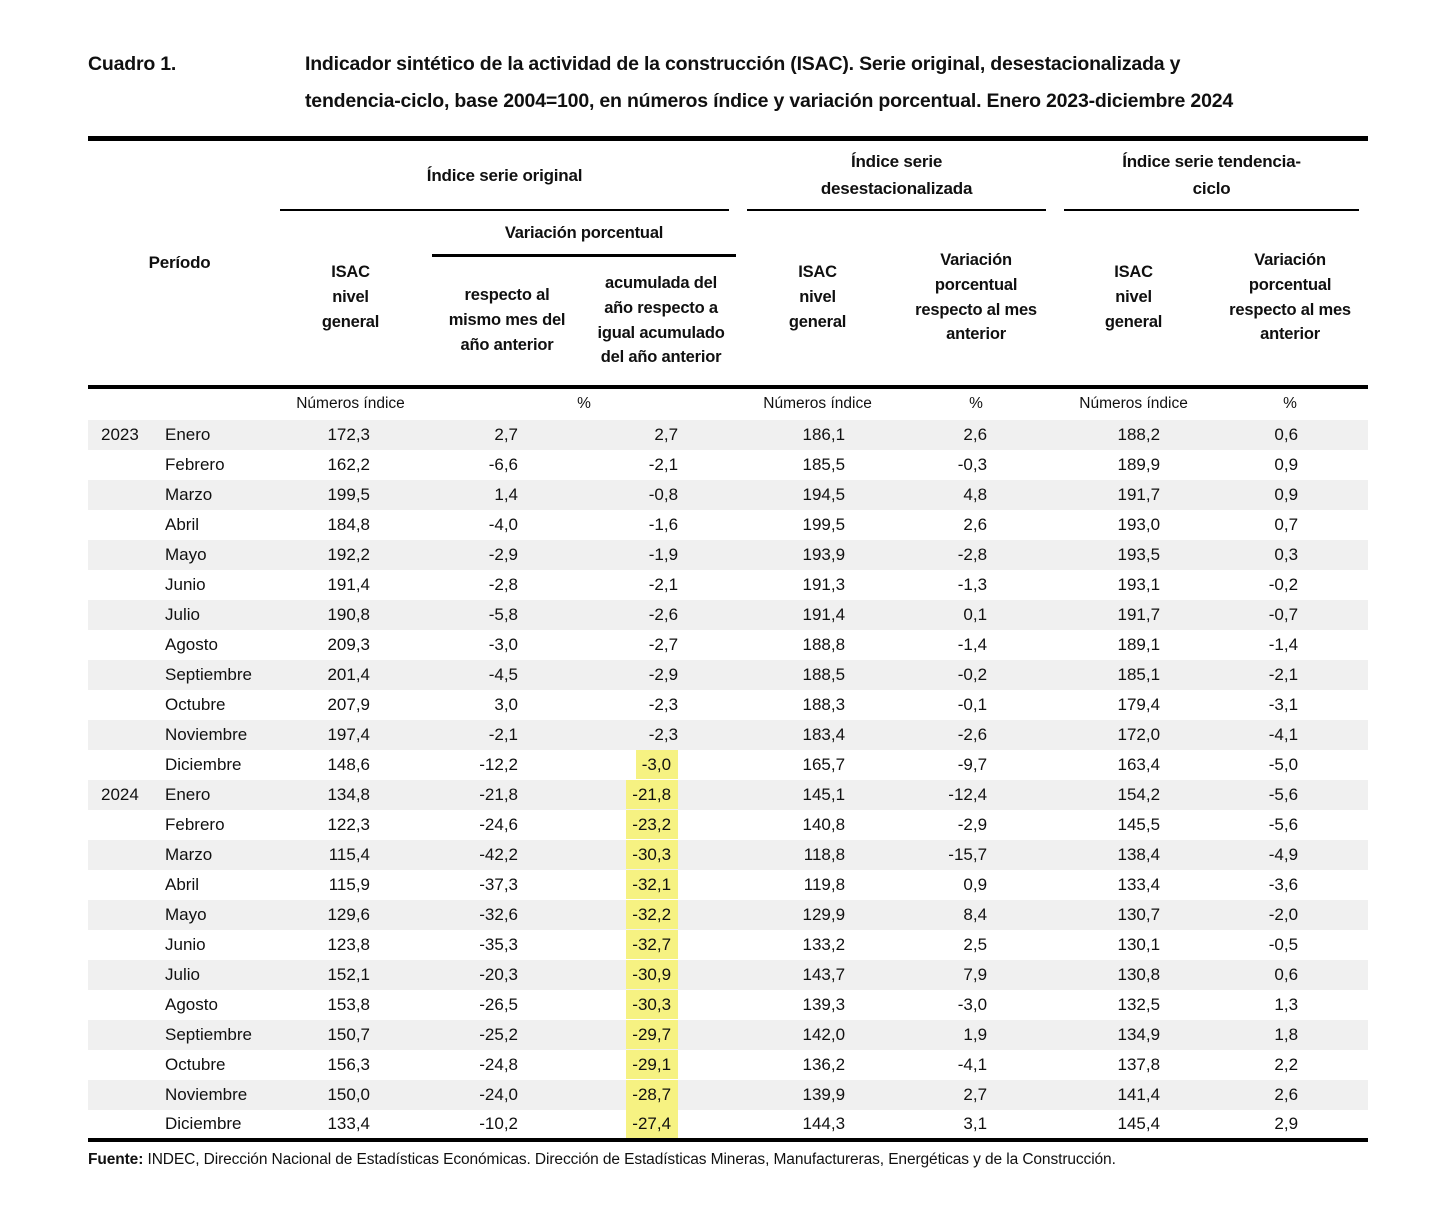 The image size is (1456, 1207). I want to click on value-cell: 132,5, so click(1139, 1004).